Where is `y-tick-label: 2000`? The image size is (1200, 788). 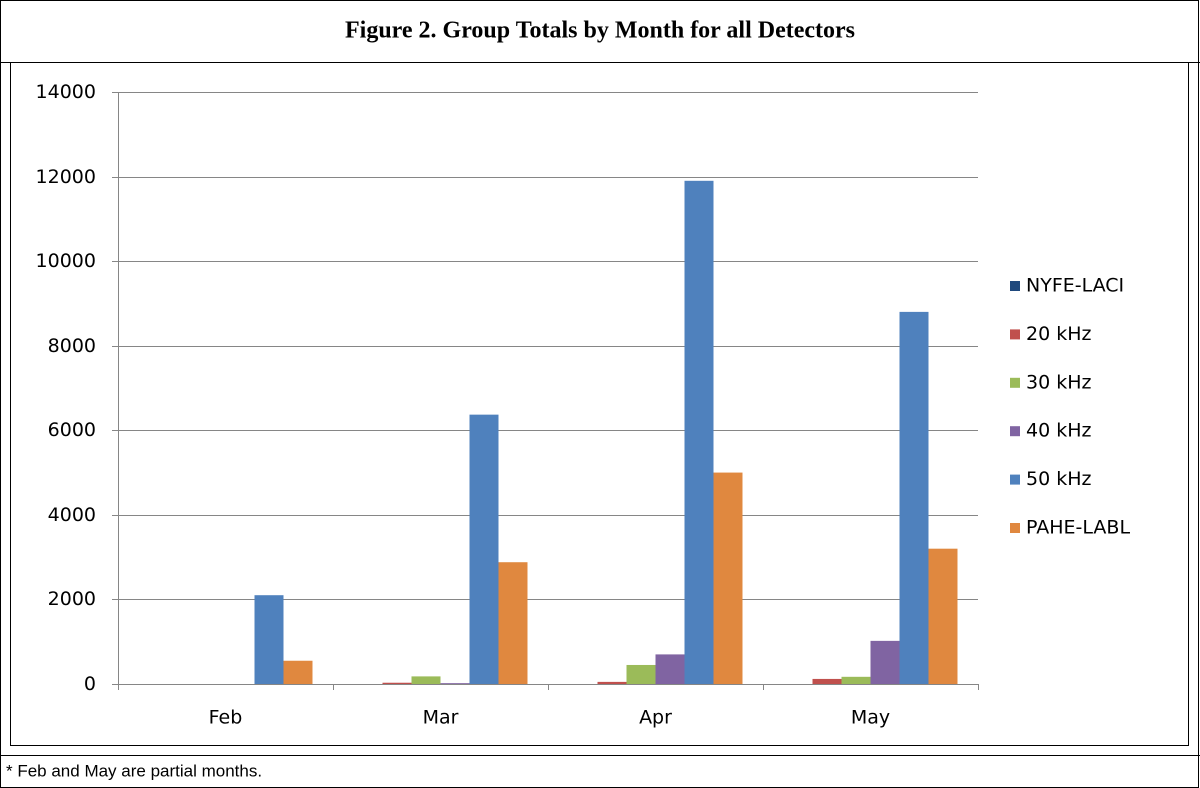
y-tick-label: 2000 is located at coordinates (72, 599).